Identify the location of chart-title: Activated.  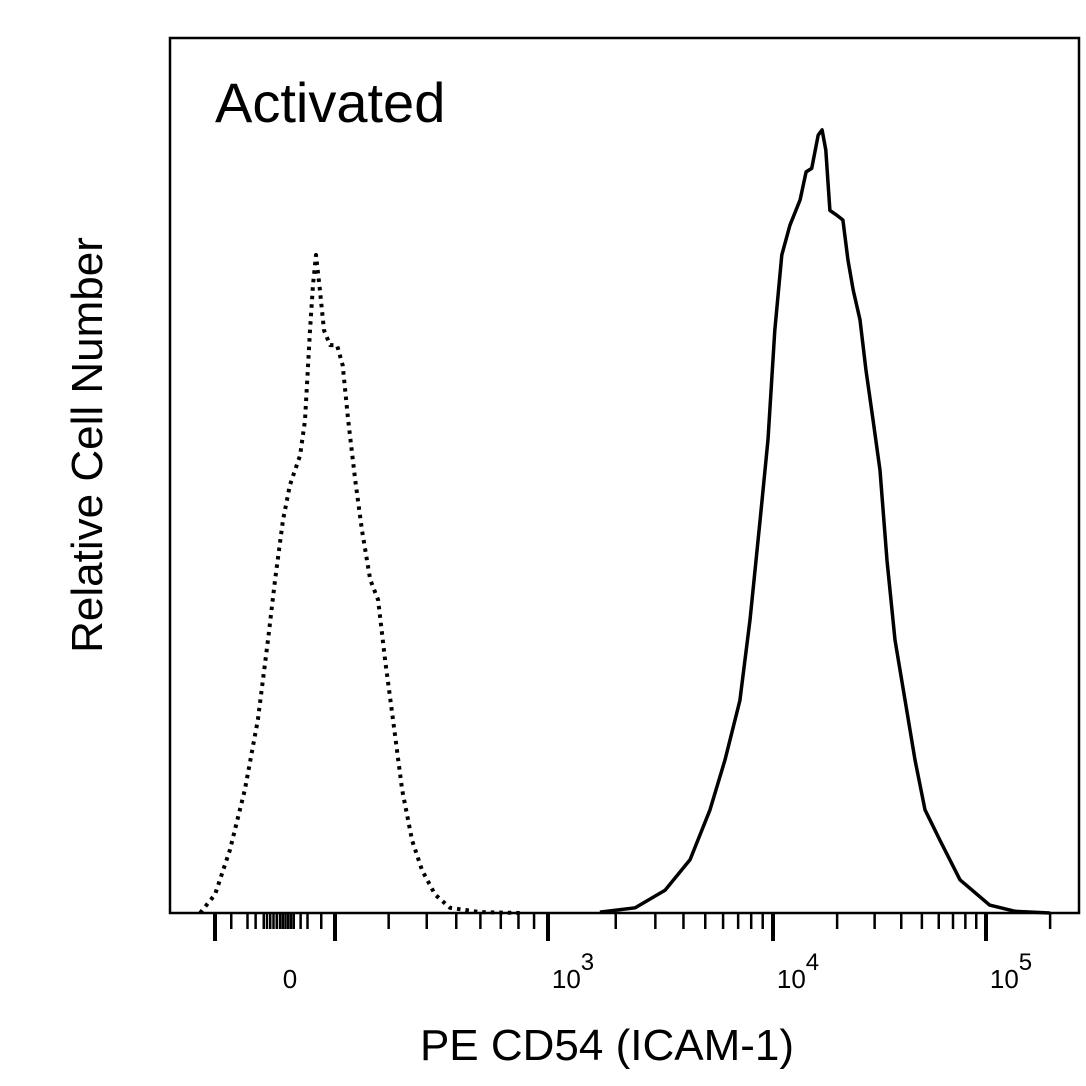
(330, 102).